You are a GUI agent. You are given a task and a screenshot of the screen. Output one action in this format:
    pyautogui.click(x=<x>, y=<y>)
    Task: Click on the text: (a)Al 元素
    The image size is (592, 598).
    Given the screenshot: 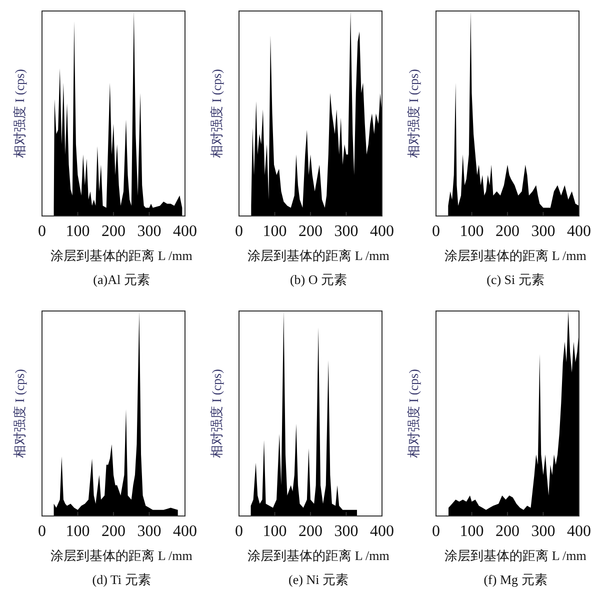 What is the action you would take?
    pyautogui.click(x=121, y=279)
    